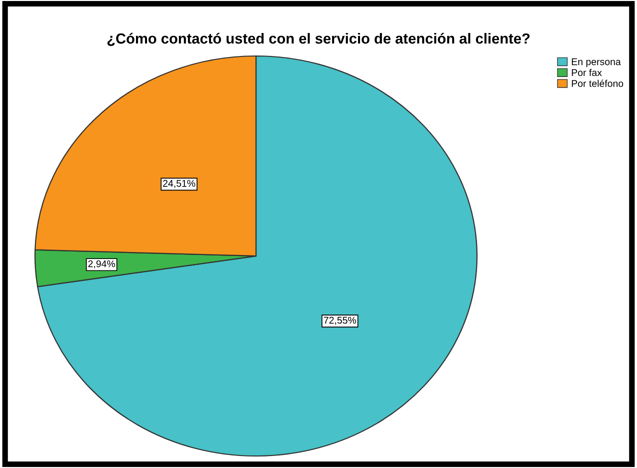  Describe the element at coordinates (587, 72) in the screenshot. I see `legend-label: Por fax` at that location.